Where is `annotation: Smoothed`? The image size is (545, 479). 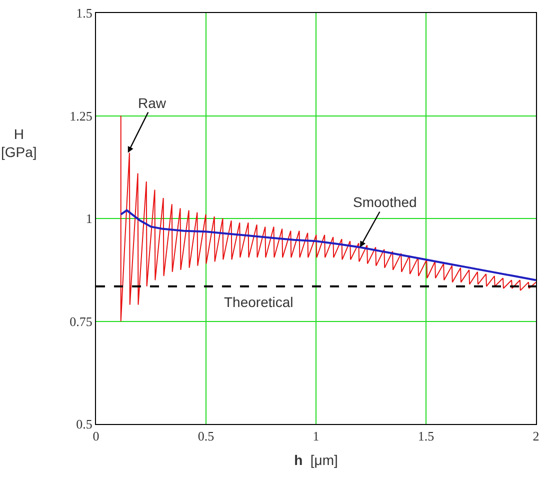
annotation: Smoothed is located at coordinates (385, 202).